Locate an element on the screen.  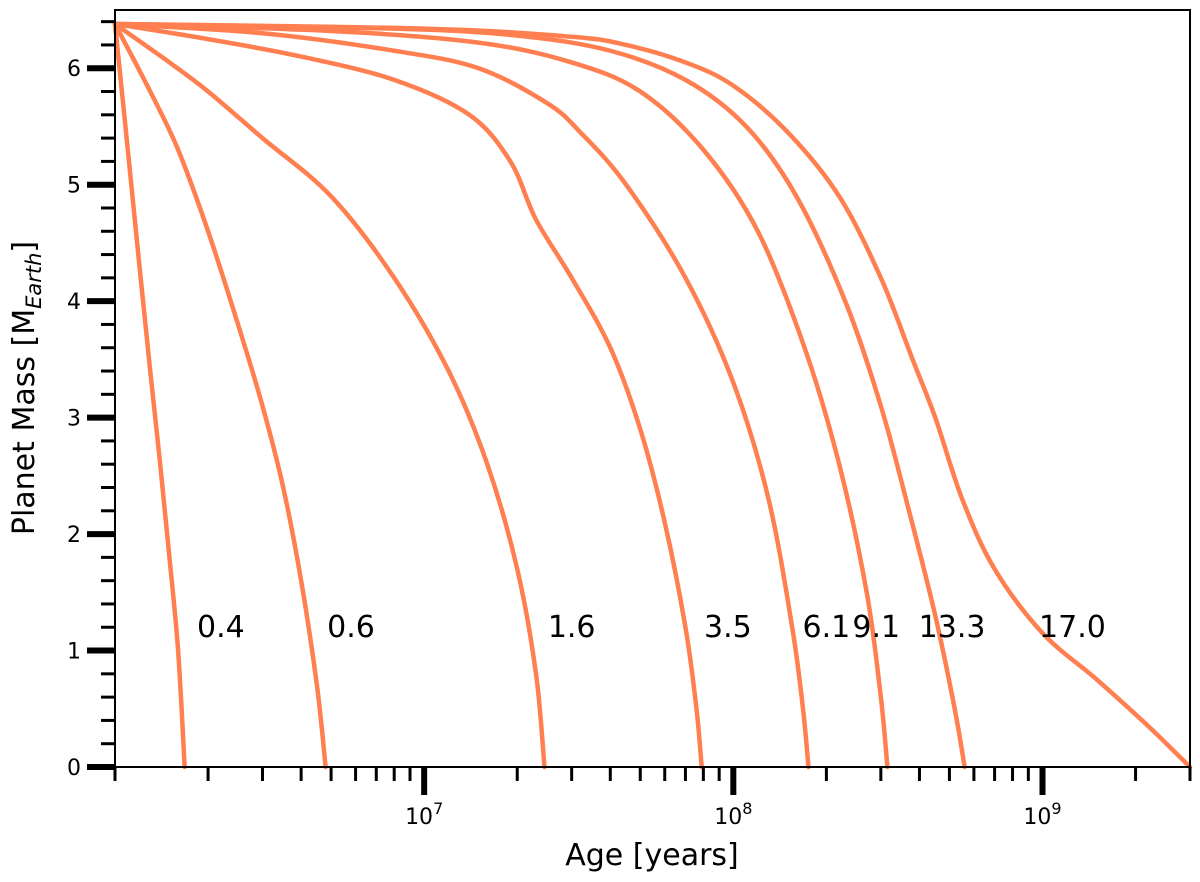
x-axis-ticks: 10⁷ 10⁸ 10⁹ is located at coordinates (652, 798).